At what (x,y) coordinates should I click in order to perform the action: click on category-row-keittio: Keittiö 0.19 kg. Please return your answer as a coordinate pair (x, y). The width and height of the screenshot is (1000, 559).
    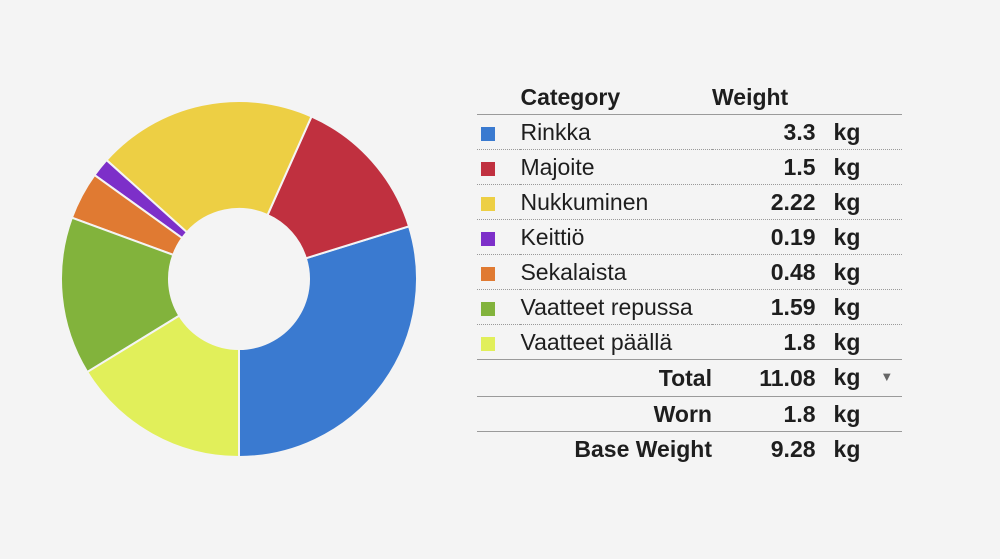
    Looking at the image, I should click on (689, 237).